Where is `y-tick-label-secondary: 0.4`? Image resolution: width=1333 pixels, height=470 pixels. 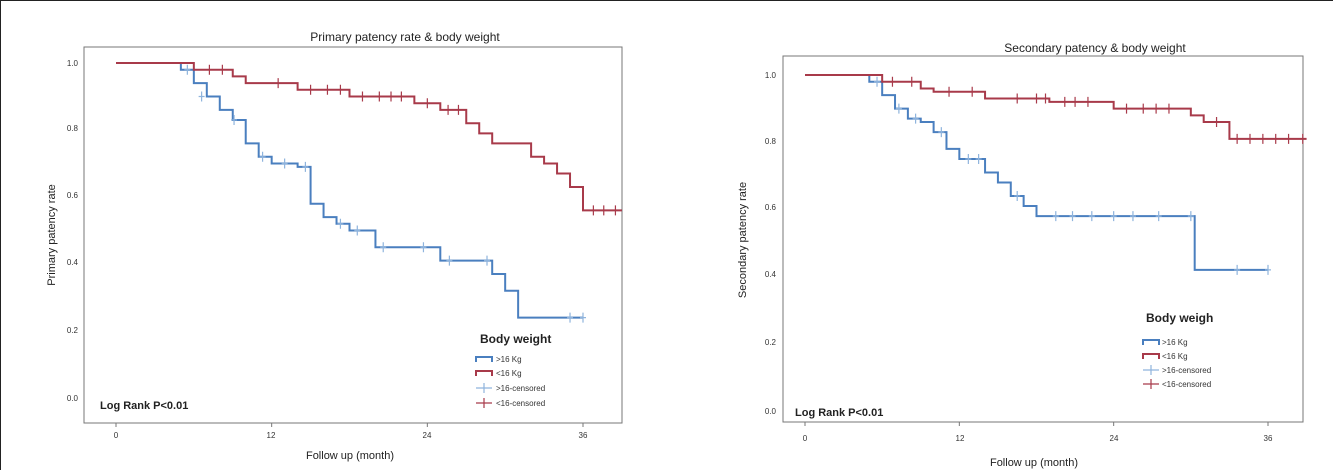 y-tick-label-secondary: 0.4 is located at coordinates (771, 274).